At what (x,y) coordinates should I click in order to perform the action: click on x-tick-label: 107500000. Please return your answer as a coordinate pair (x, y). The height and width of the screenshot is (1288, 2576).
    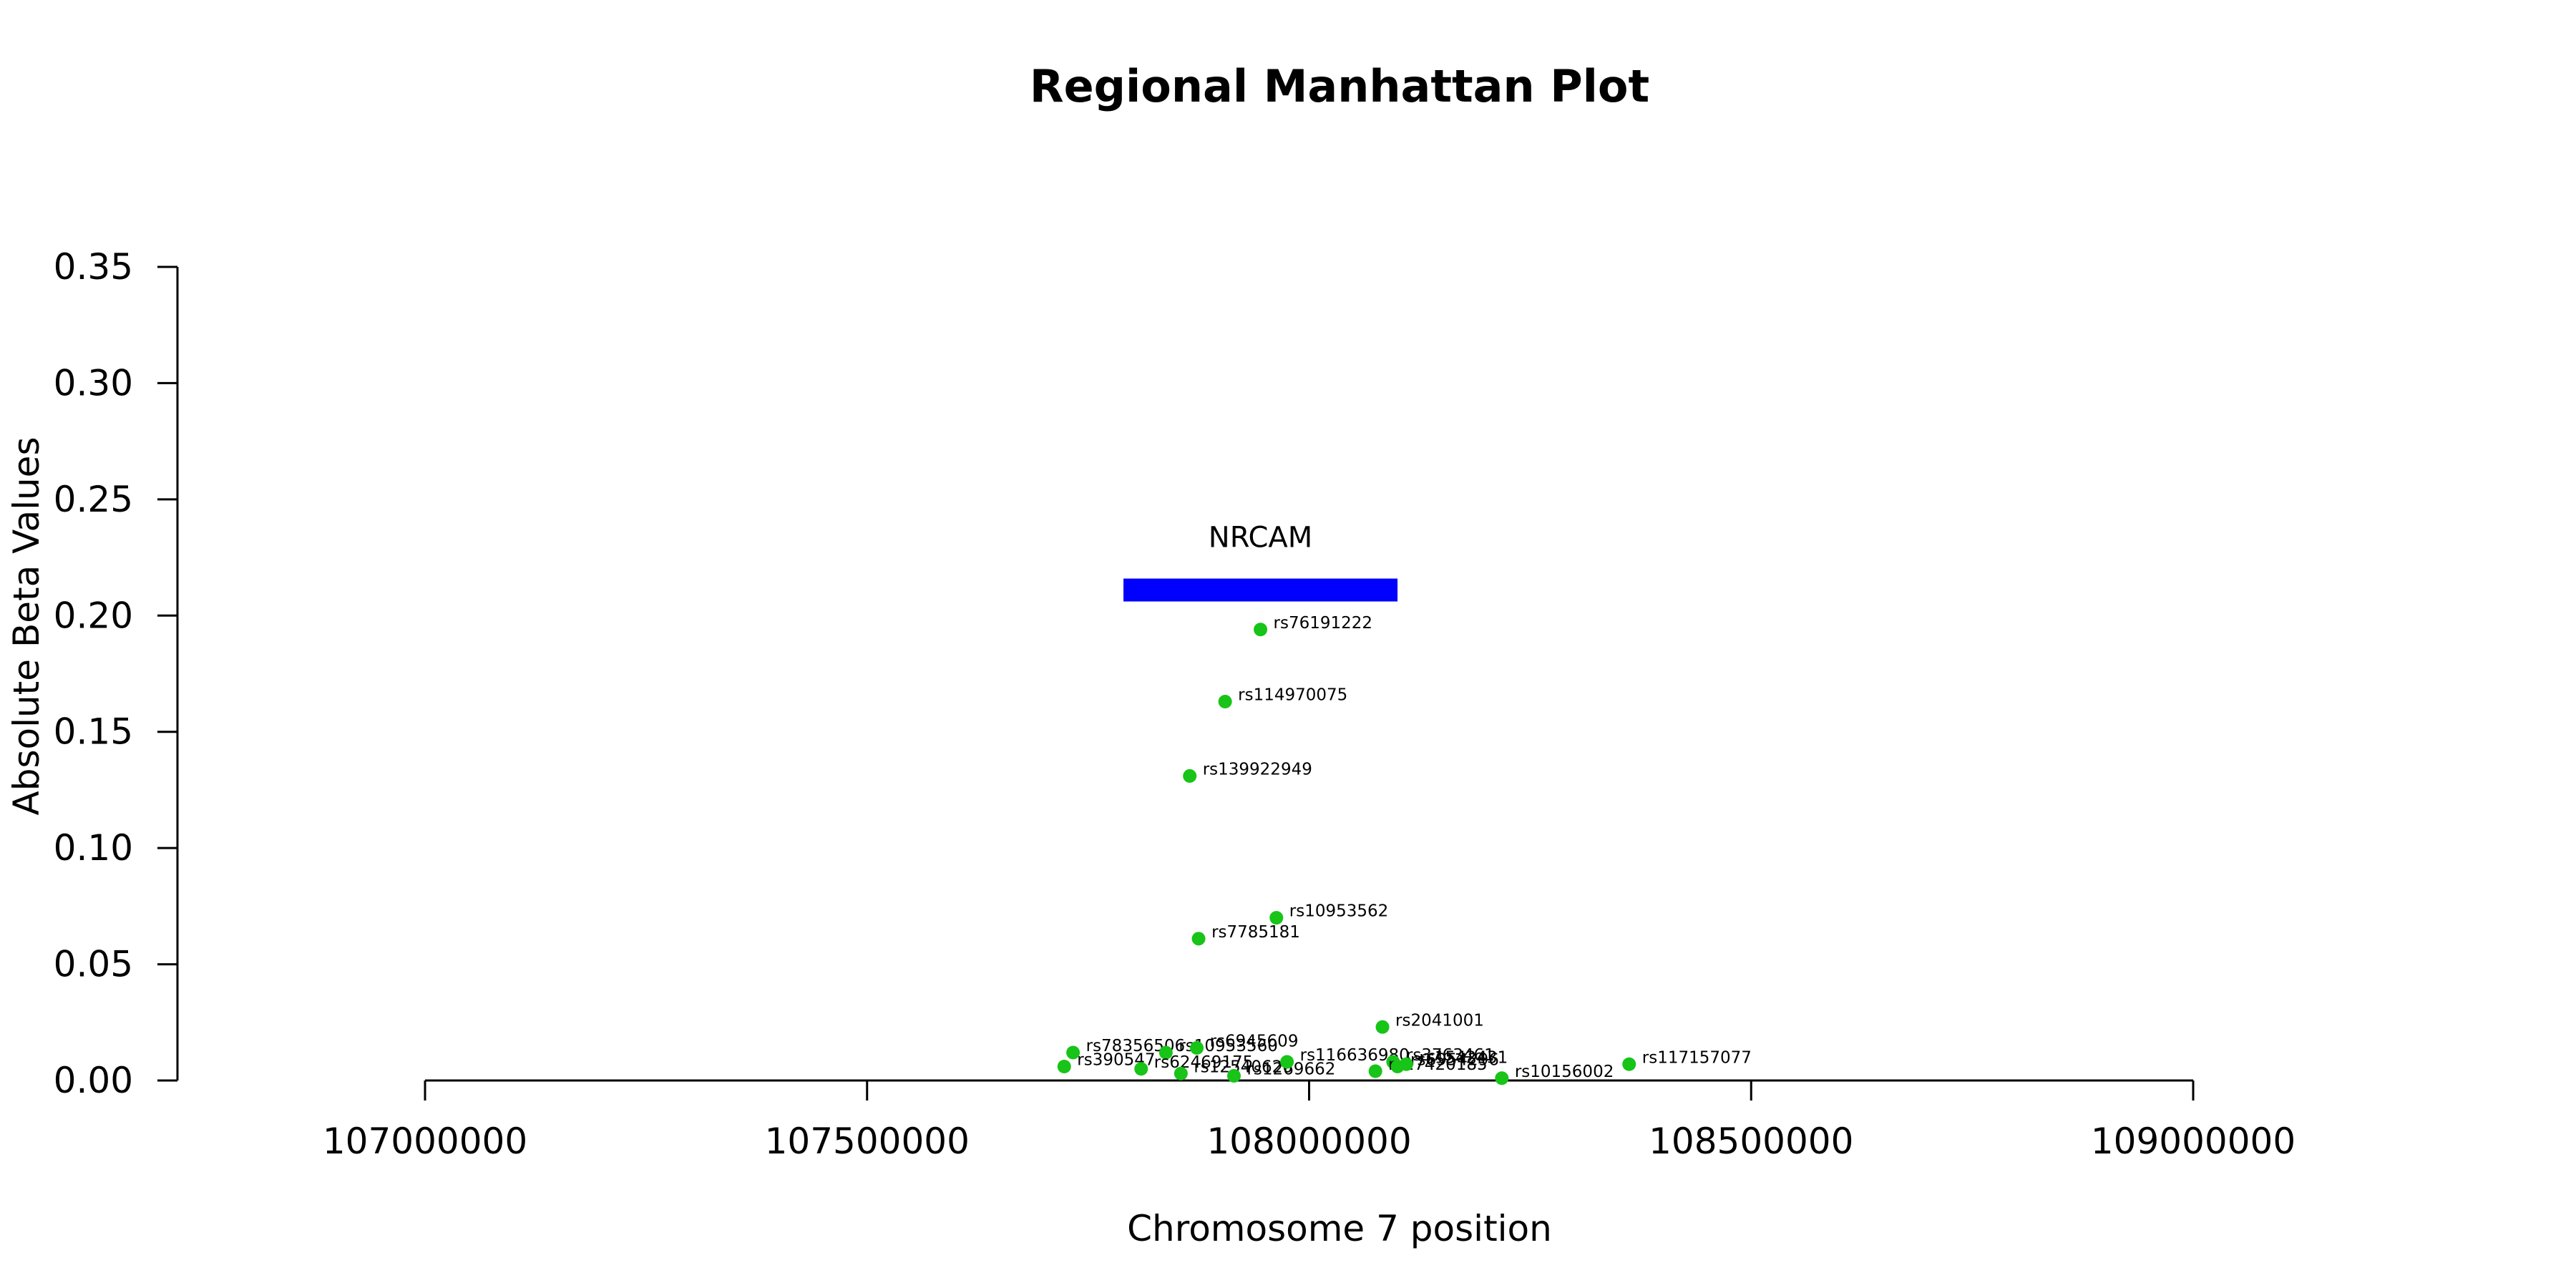
    Looking at the image, I should click on (867, 1141).